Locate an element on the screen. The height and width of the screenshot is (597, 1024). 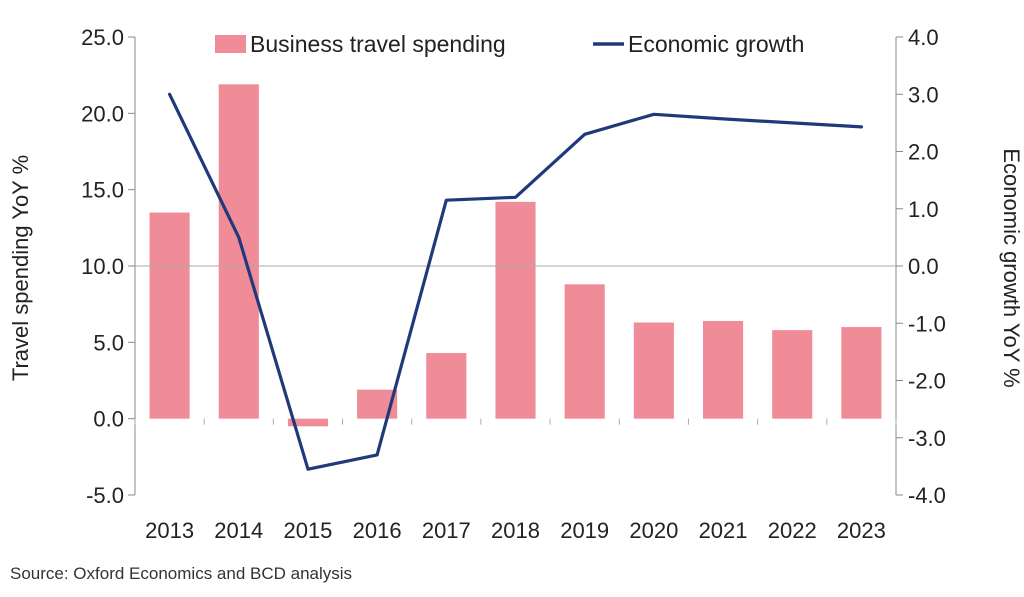
right-tick-label: 3.0 is located at coordinates (923, 94).